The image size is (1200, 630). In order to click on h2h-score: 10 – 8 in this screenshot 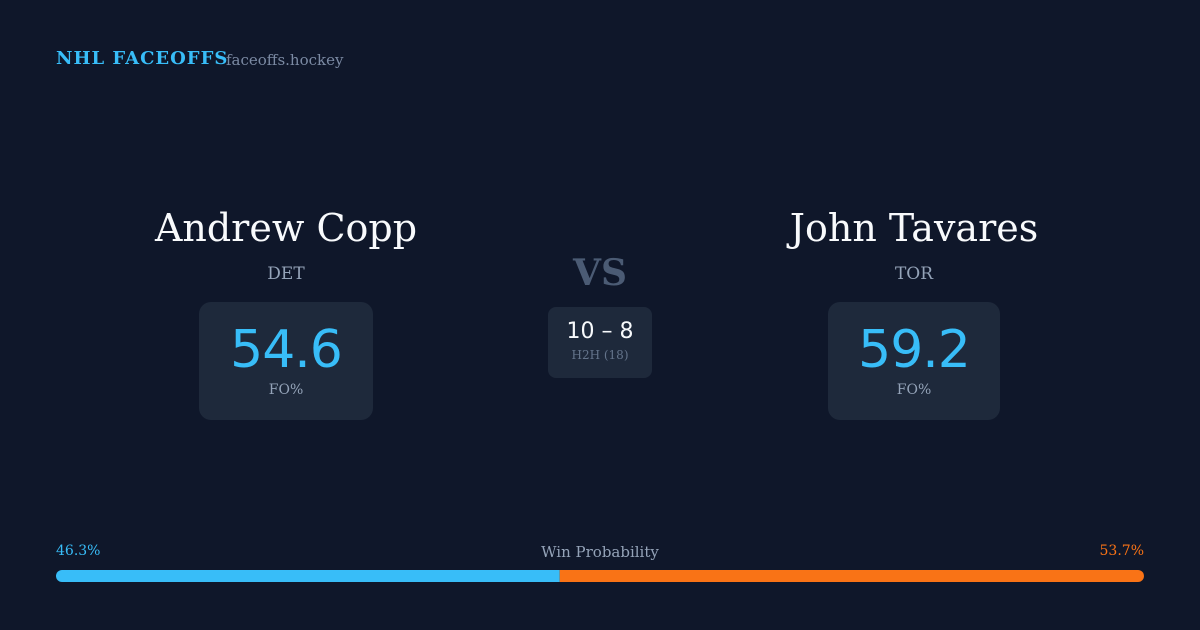, I will do `click(600, 331)`.